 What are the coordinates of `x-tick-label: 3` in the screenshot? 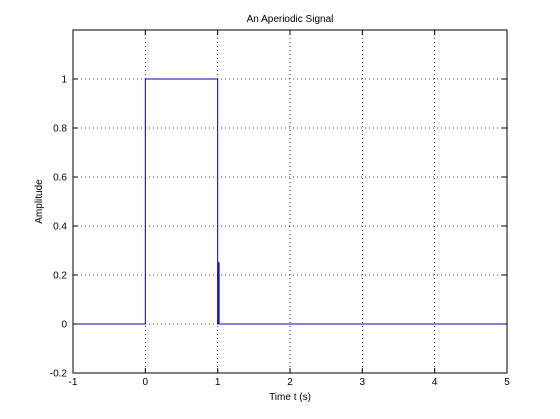 It's located at (363, 382).